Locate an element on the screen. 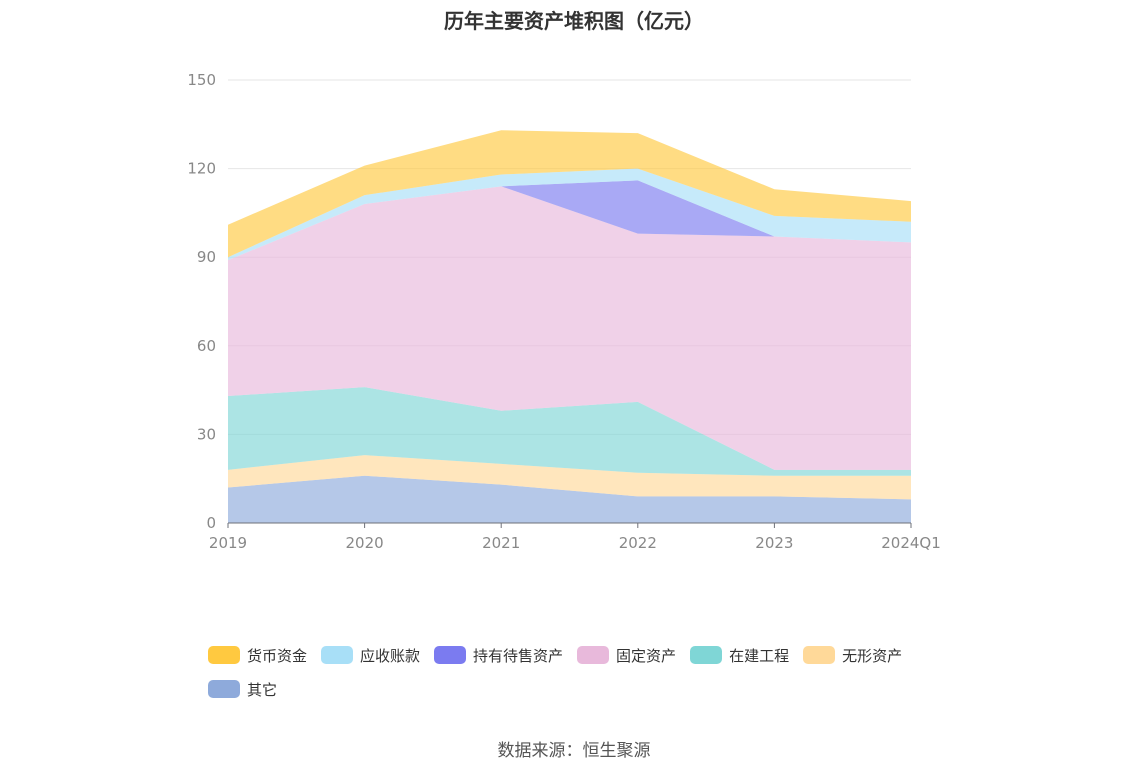 The height and width of the screenshot is (776, 1148). x-tick-label: 2019 is located at coordinates (228, 543).